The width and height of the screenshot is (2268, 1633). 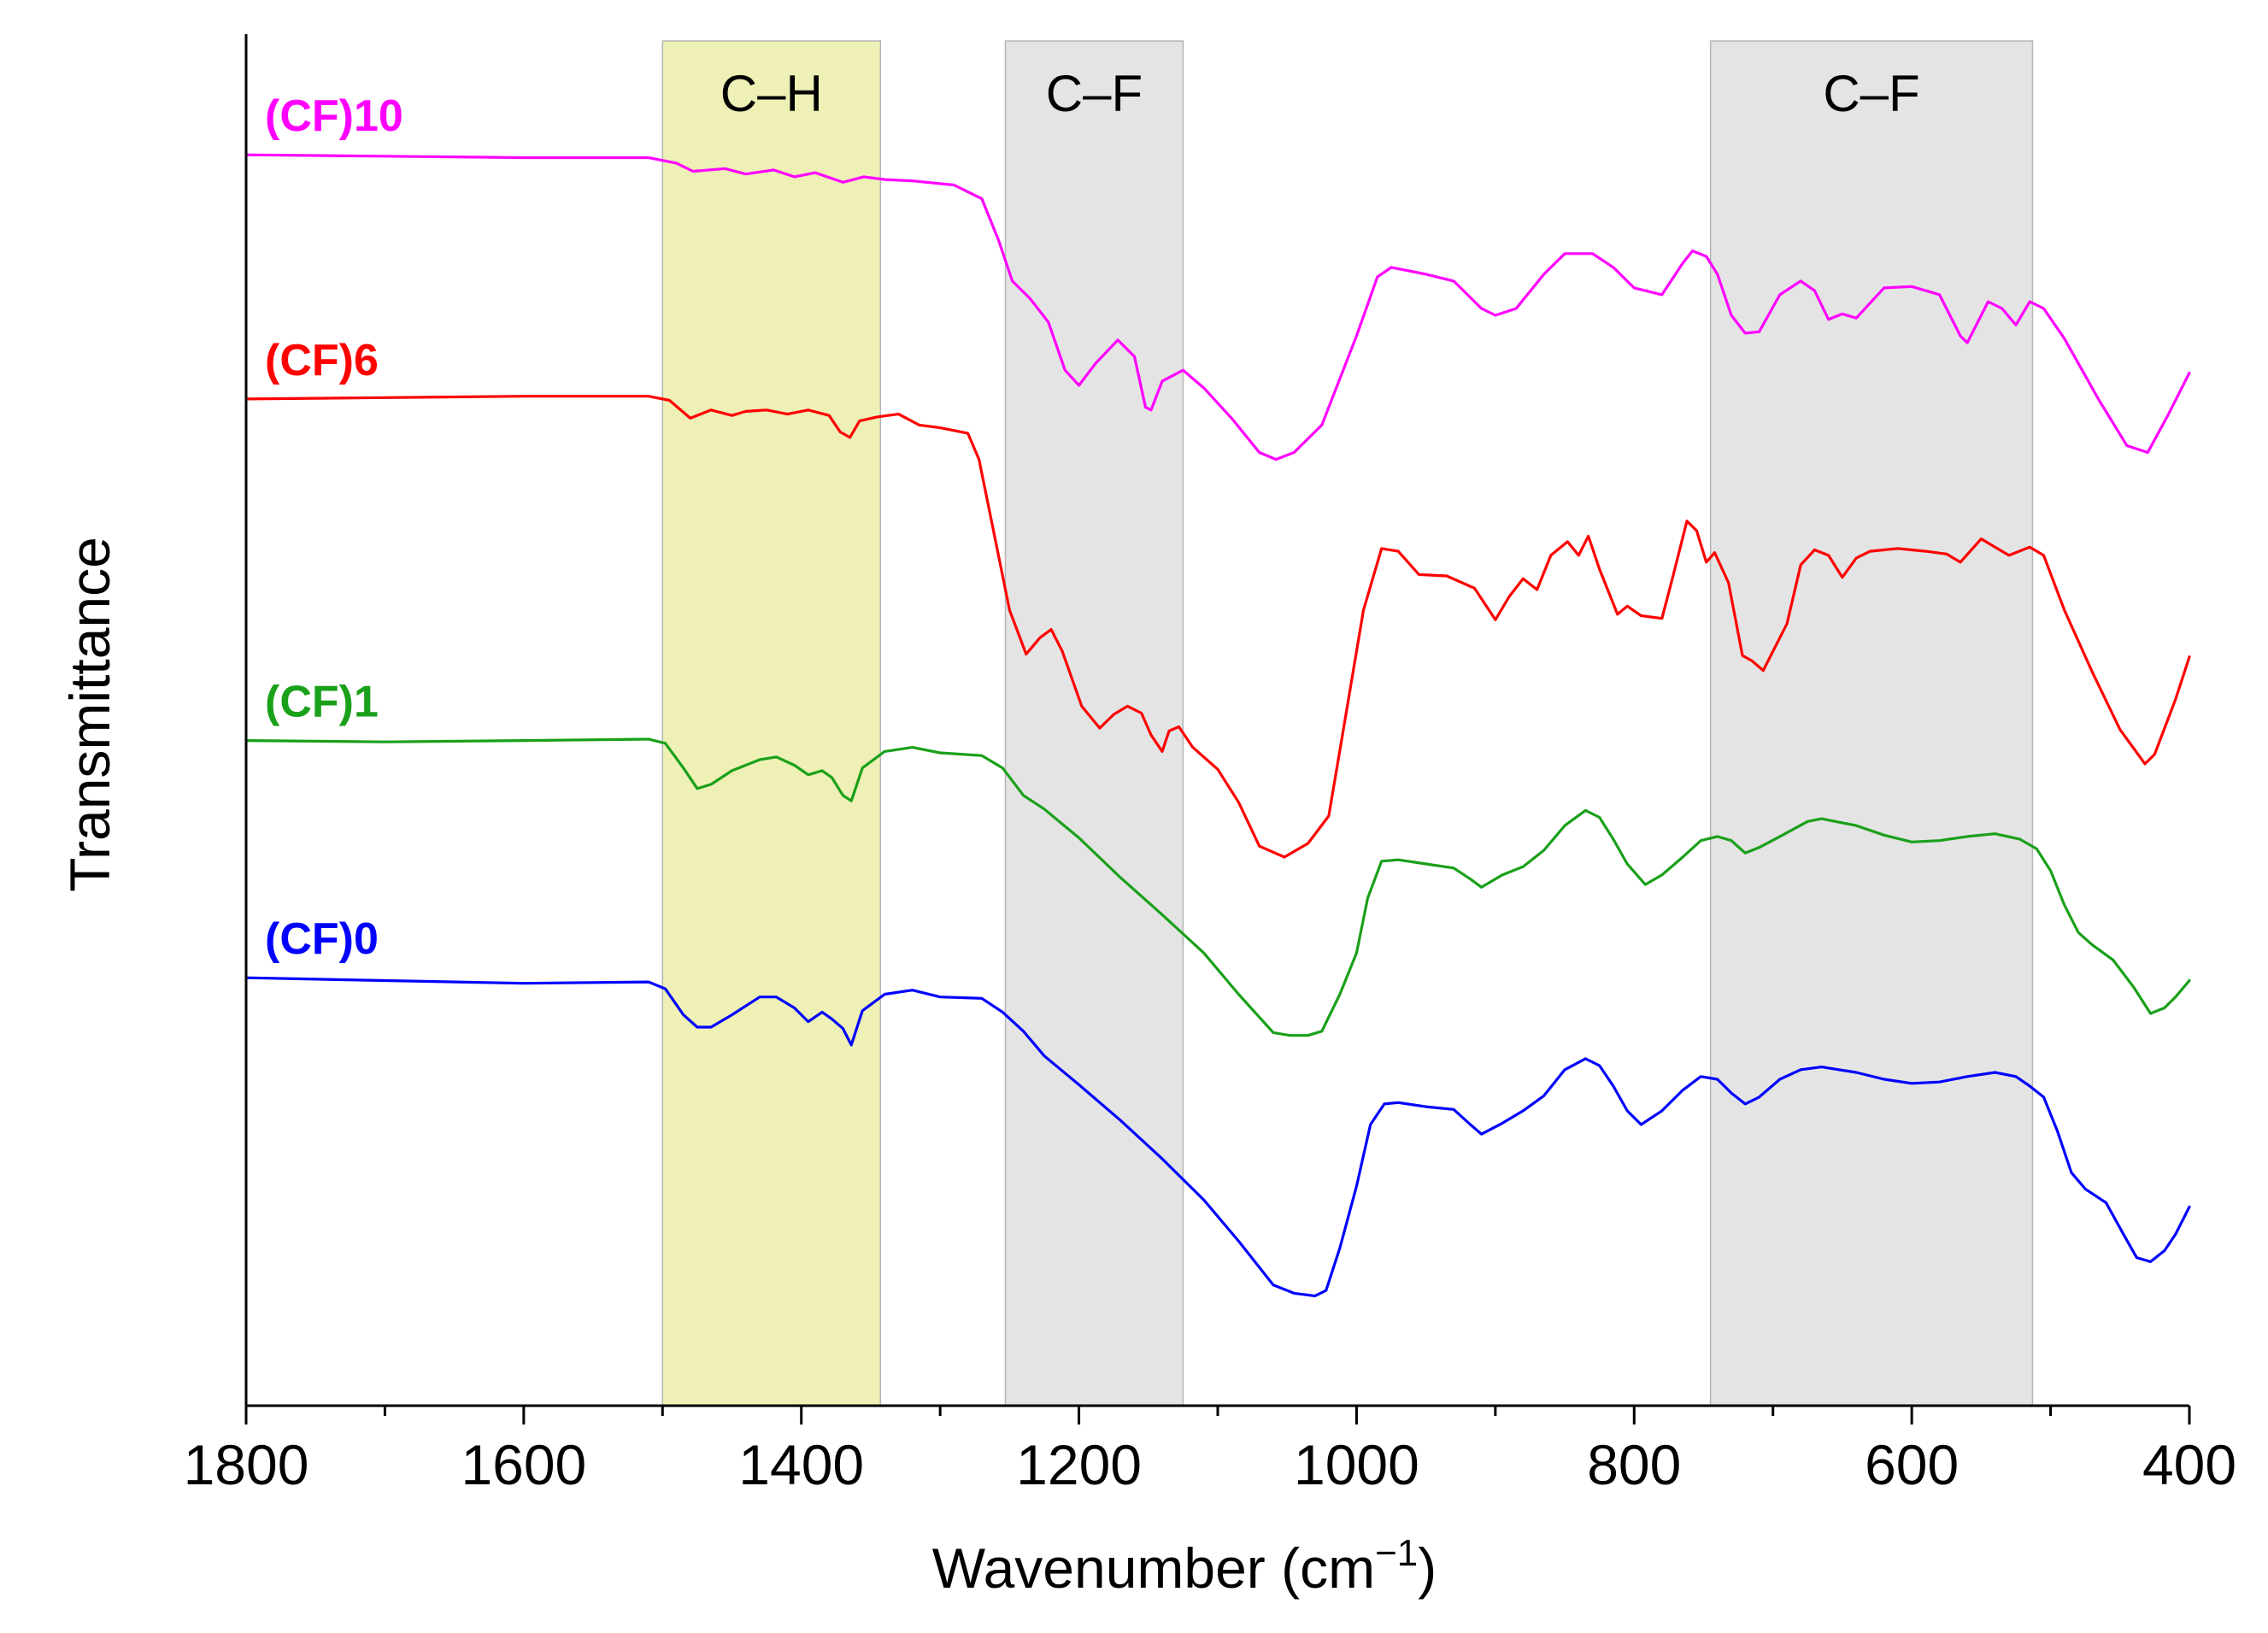 What do you see at coordinates (246, 1464) in the screenshot?
I see `x-tick-label: 1800` at bounding box center [246, 1464].